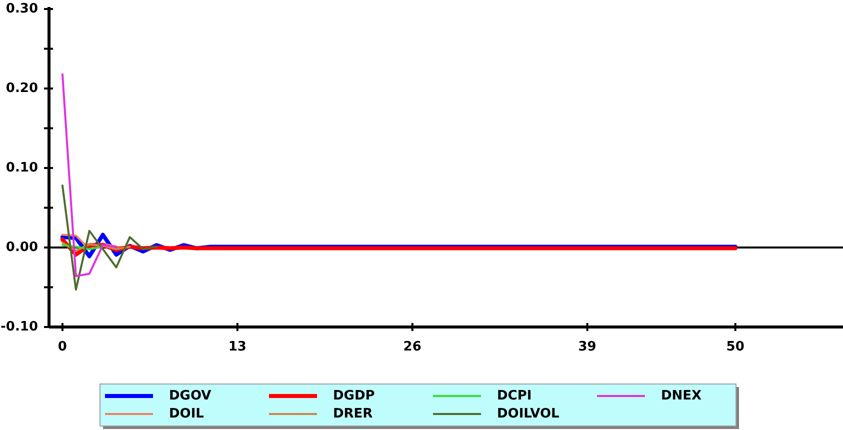 Image resolution: width=843 pixels, height=430 pixels. What do you see at coordinates (190, 396) in the screenshot?
I see `legend-label: DGOV` at bounding box center [190, 396].